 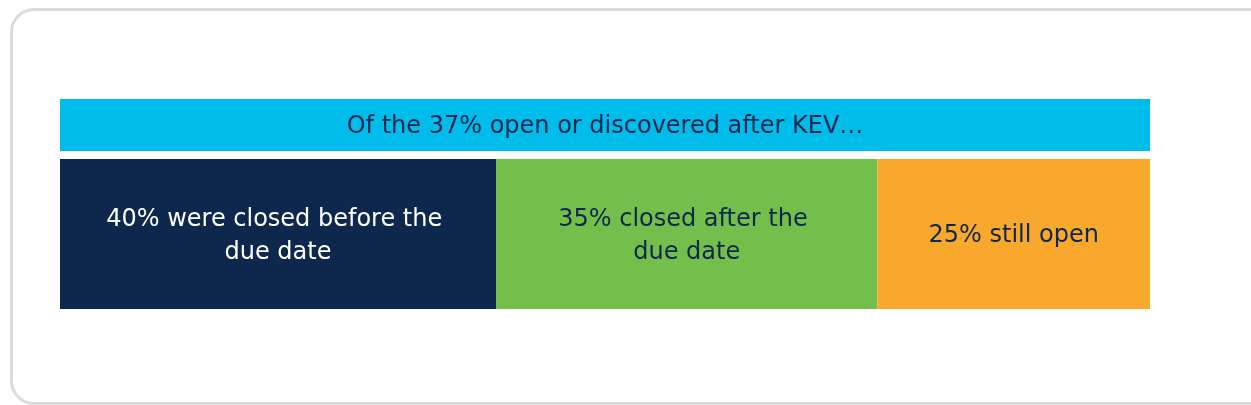 What do you see at coordinates (278, 234) in the screenshot?
I see `data-label: 40% were closed before the due date` at bounding box center [278, 234].